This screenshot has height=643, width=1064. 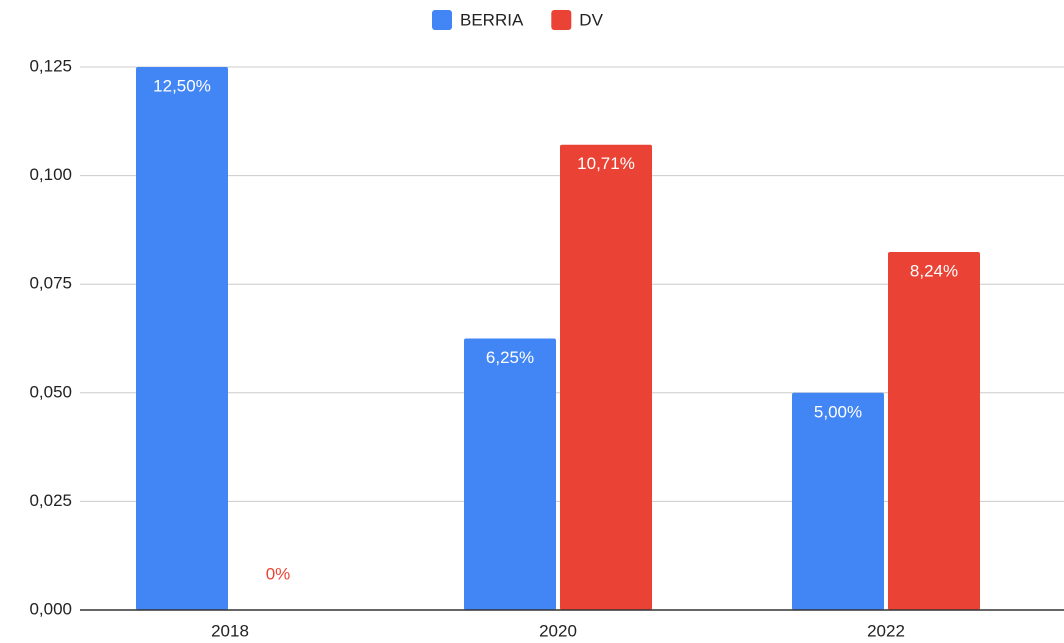 What do you see at coordinates (510, 357) in the screenshot?
I see `data-label: 6,25%` at bounding box center [510, 357].